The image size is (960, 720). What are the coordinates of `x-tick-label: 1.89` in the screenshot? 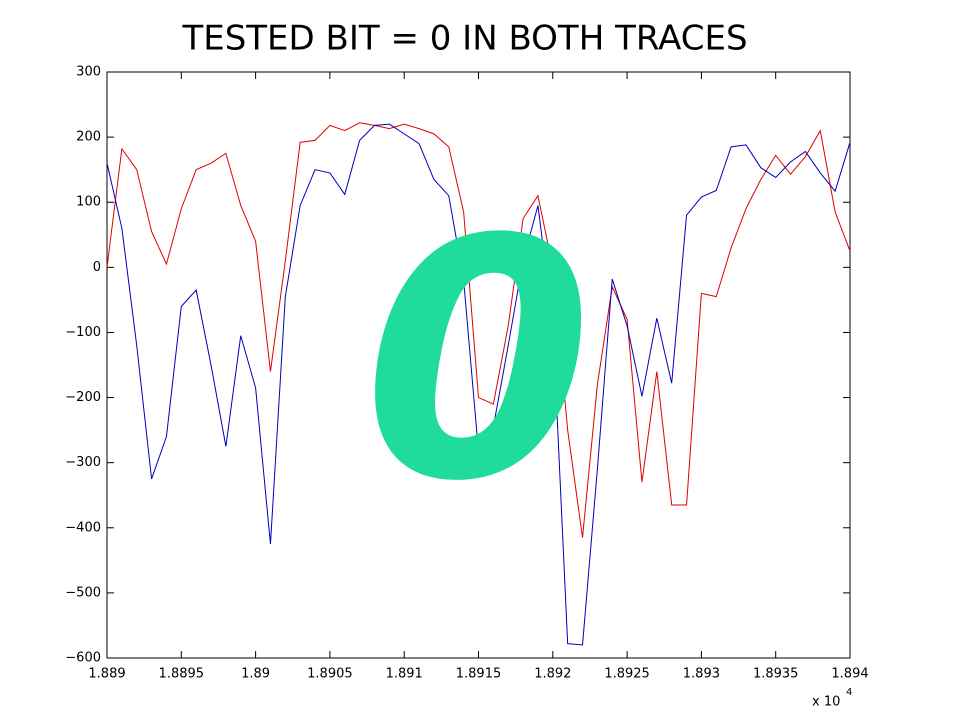 It's located at (255, 674).